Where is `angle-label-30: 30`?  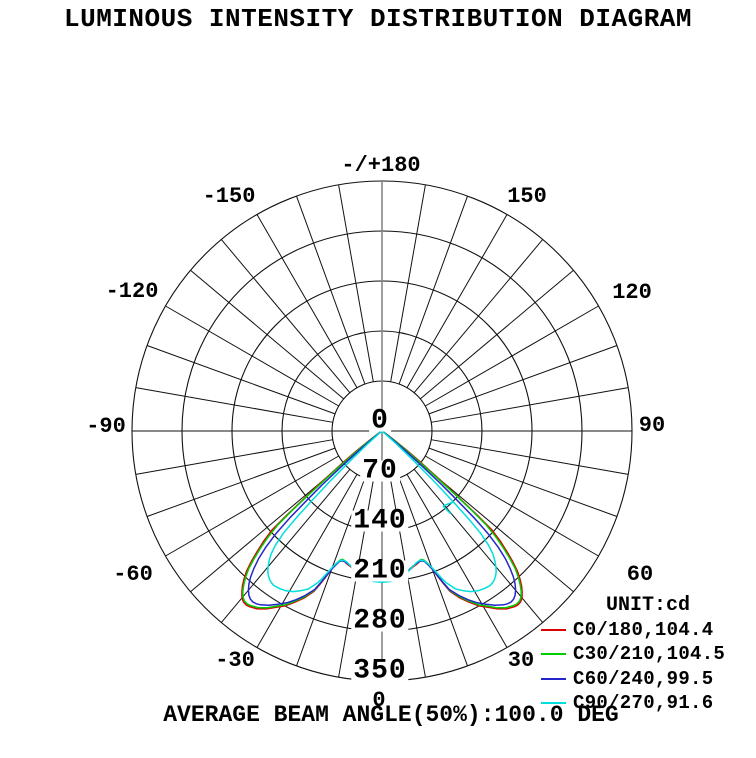 angle-label-30: 30 is located at coordinates (521, 660).